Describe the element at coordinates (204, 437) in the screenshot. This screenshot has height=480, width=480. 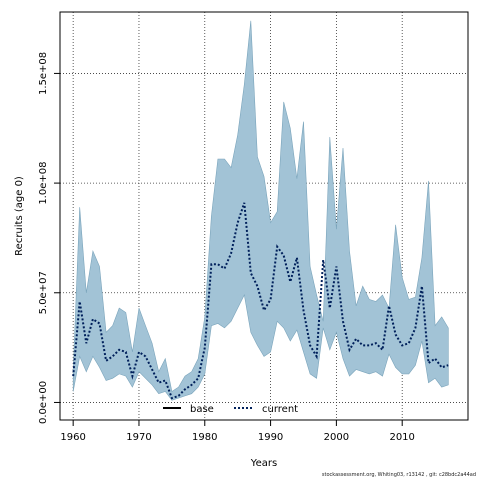
I see `x-tick-label-2: 1980` at that location.